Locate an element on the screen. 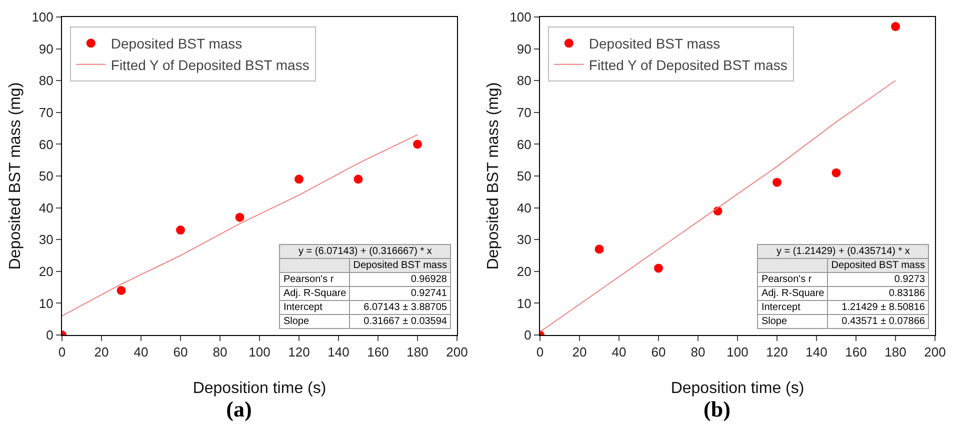 The width and height of the screenshot is (956, 425). annotation: 0.31667 ± 0.03594 is located at coordinates (400, 321).